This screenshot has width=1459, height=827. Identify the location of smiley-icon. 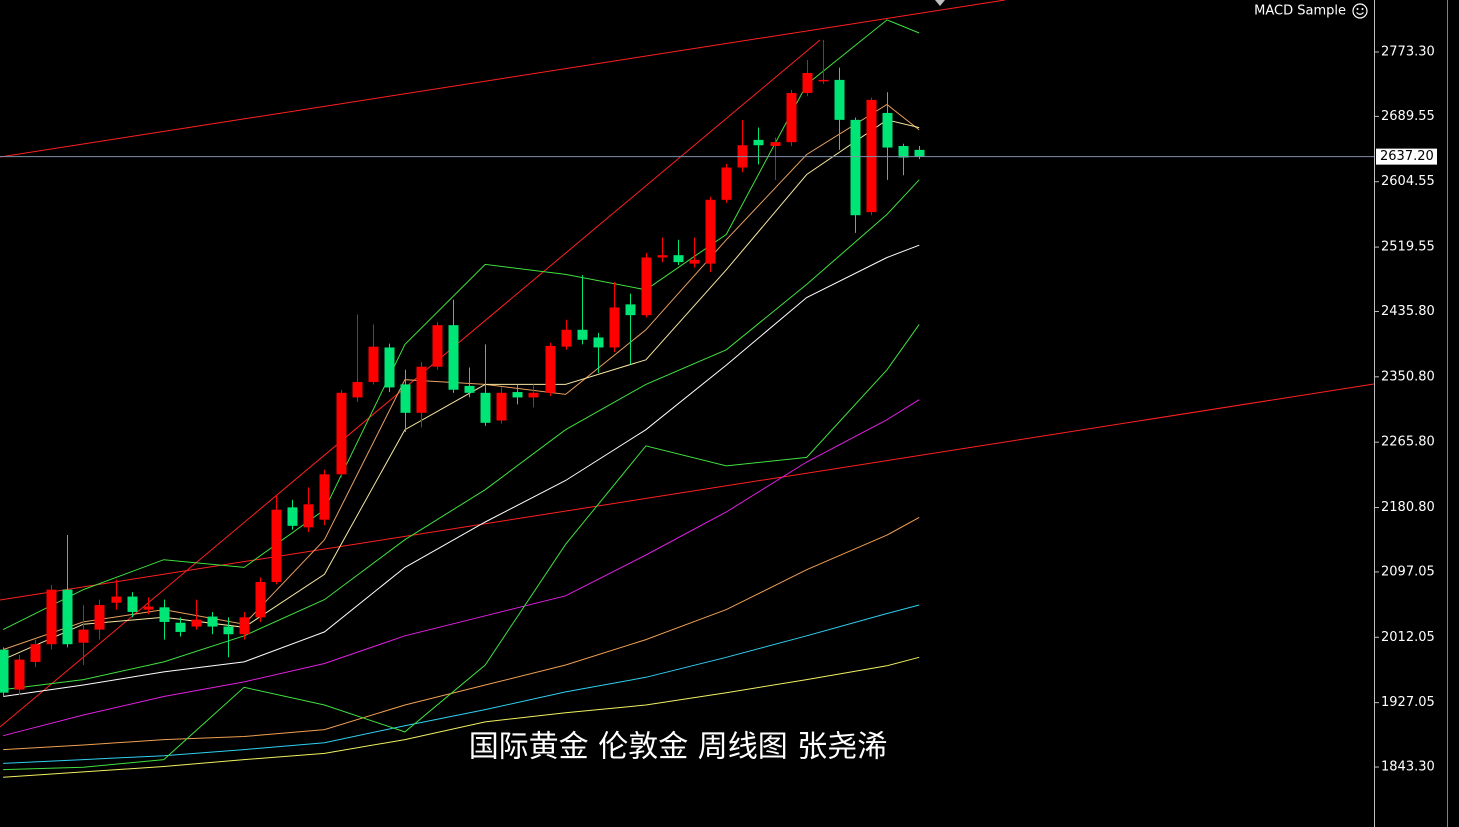
(1360, 11).